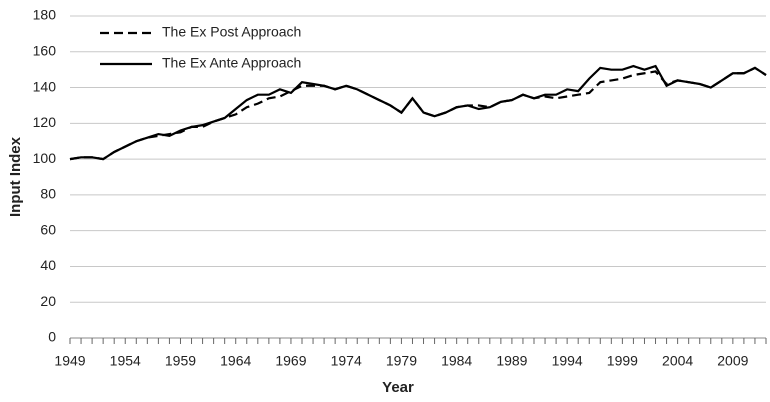  I want to click on x-tick-label: 1974, so click(346, 361).